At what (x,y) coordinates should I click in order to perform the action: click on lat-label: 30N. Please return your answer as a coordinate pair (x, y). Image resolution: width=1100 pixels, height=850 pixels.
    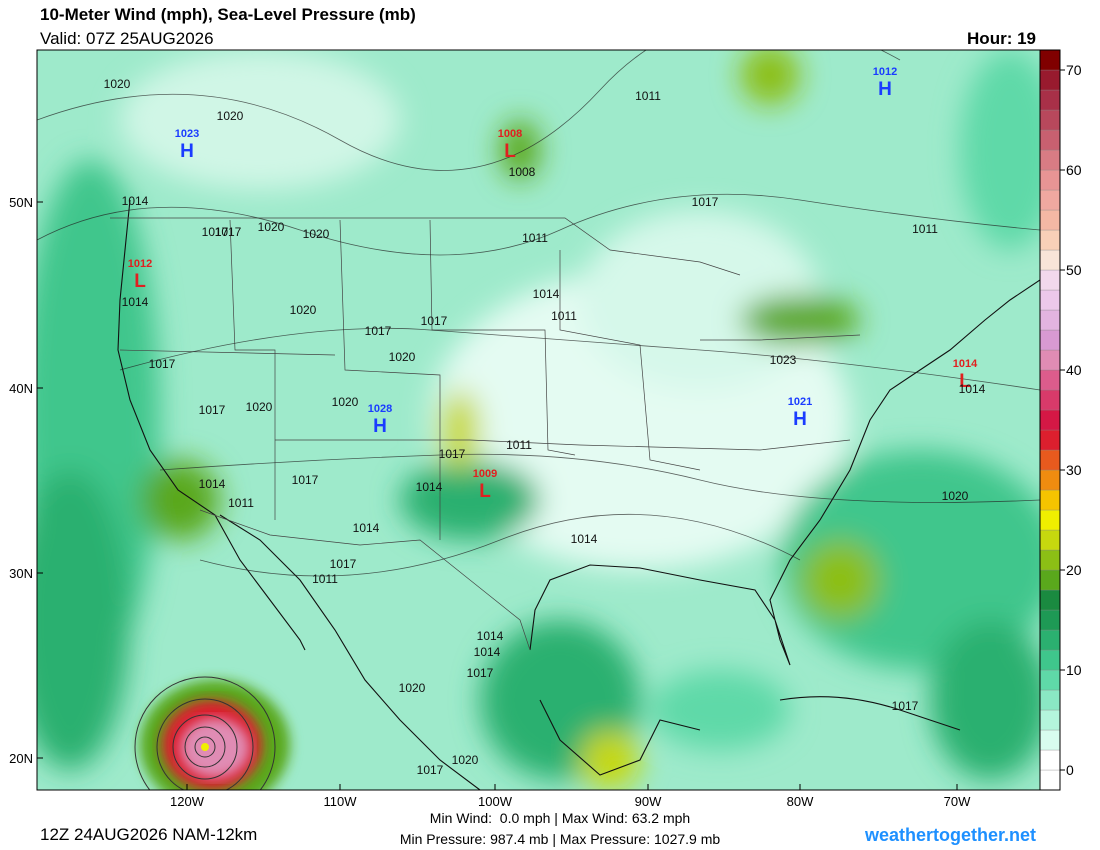
    Looking at the image, I should click on (21, 573).